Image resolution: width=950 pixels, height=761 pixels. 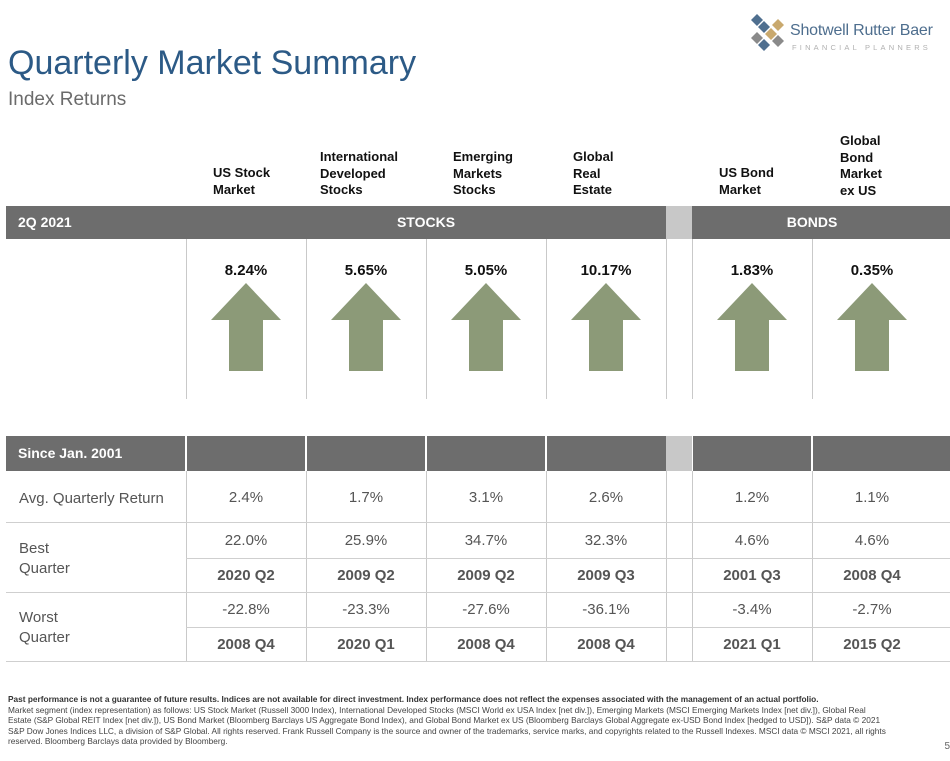 What do you see at coordinates (947, 746) in the screenshot?
I see `page-number: 5` at bounding box center [947, 746].